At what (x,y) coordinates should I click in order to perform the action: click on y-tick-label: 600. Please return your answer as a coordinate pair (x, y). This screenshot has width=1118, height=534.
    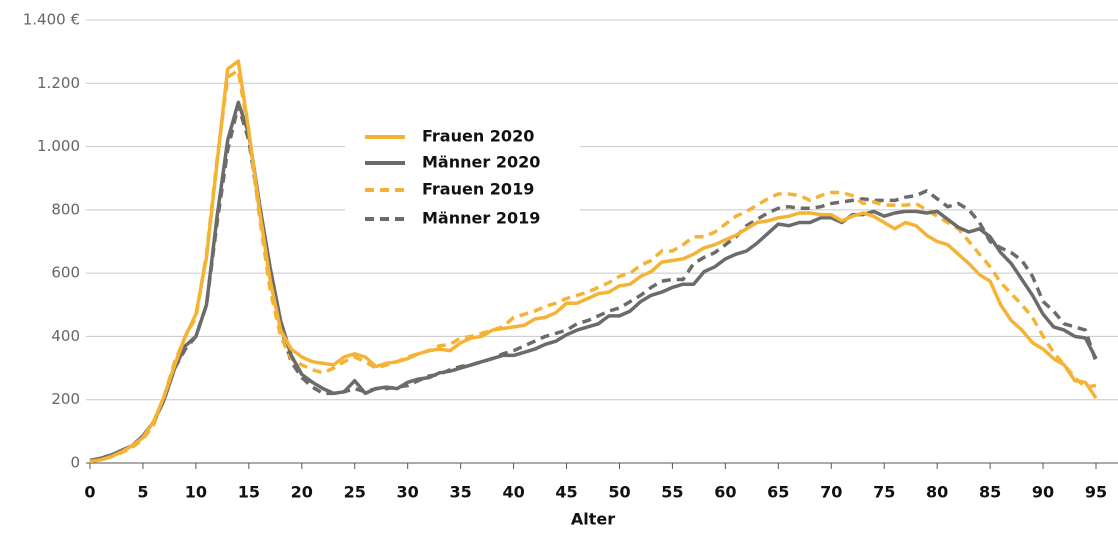
    Looking at the image, I should click on (65, 273).